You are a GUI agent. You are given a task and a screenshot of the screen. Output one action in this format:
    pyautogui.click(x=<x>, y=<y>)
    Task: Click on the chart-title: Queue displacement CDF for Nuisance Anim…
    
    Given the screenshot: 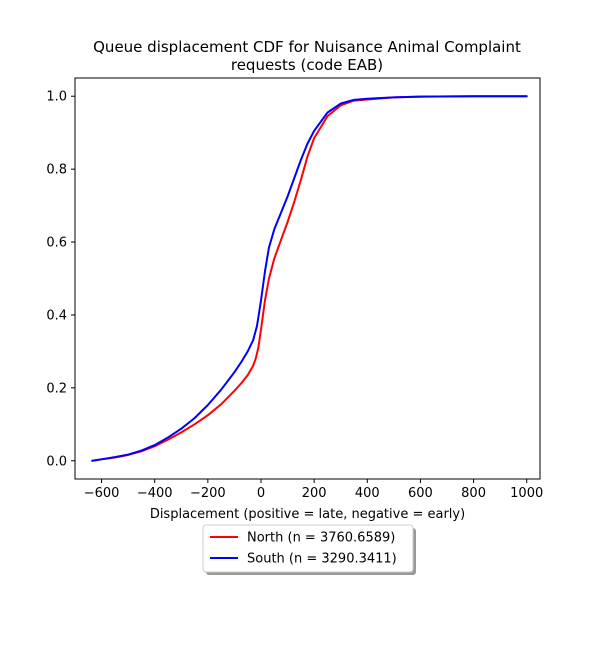 What is the action you would take?
    pyautogui.click(x=307, y=56)
    